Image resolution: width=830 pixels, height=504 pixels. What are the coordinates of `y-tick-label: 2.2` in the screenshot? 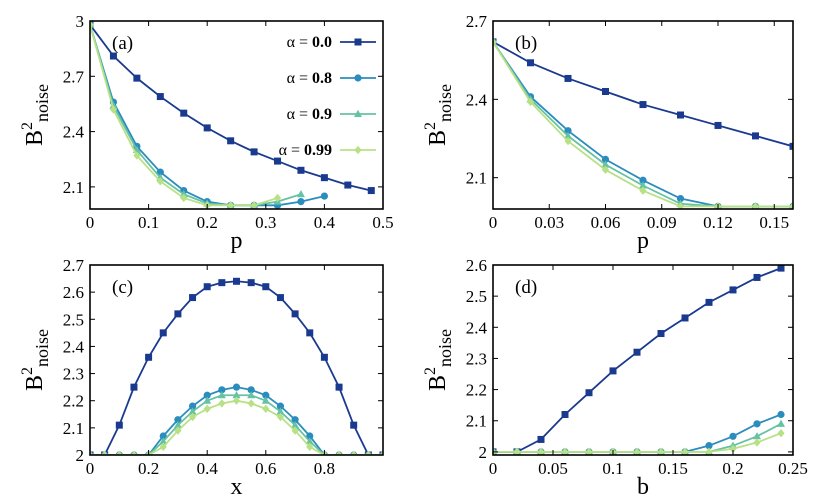 It's located at (476, 390).